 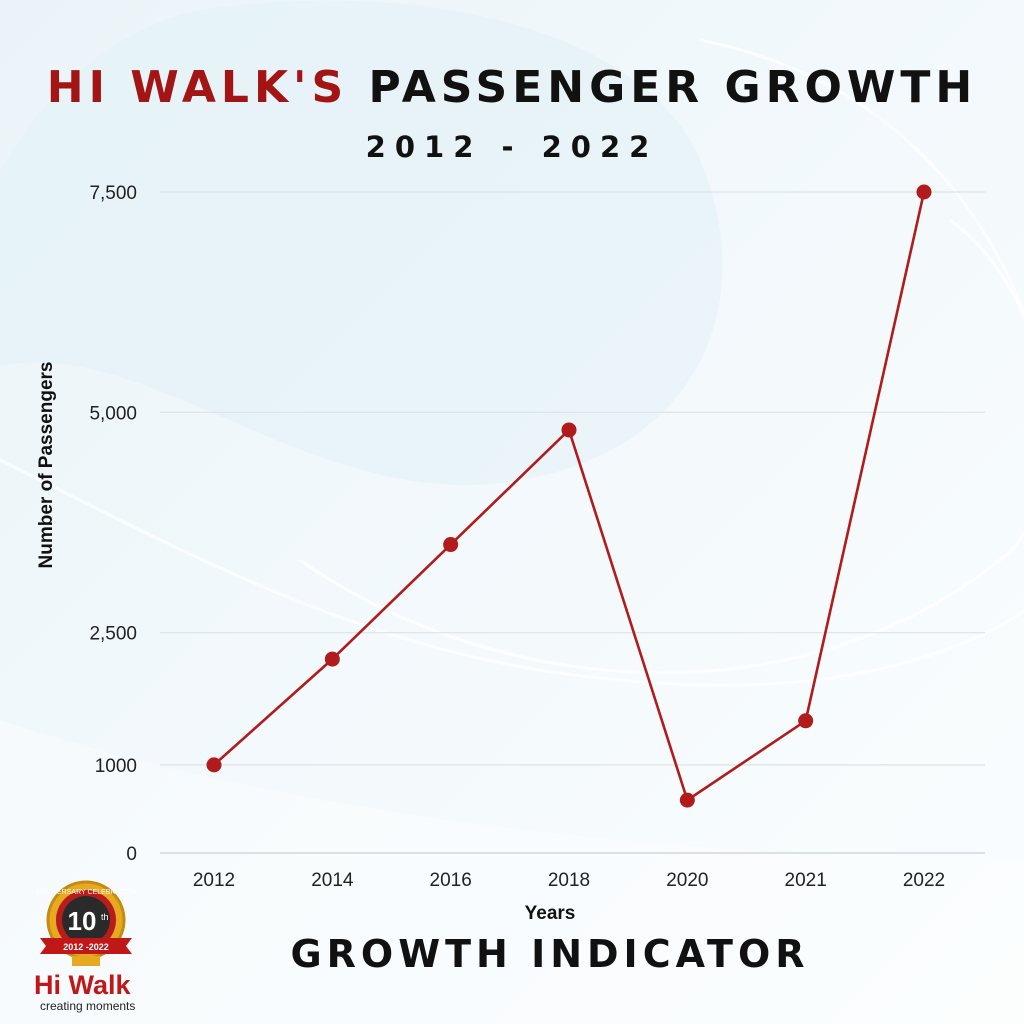 I want to click on y-axis-label: Number of Passengers, so click(x=46, y=465).